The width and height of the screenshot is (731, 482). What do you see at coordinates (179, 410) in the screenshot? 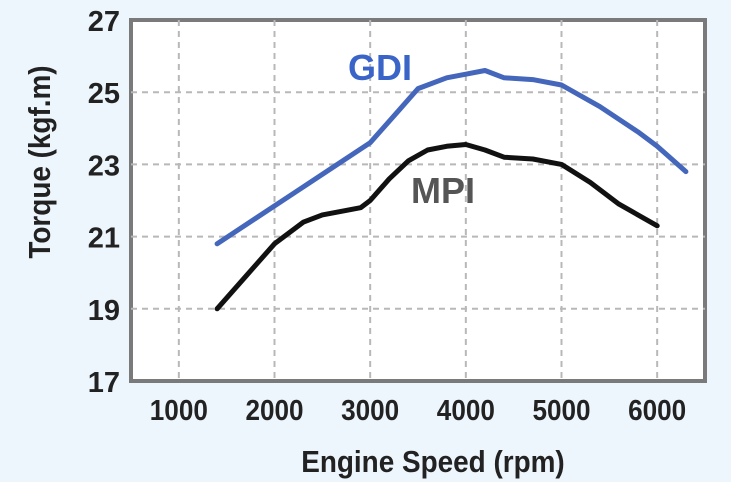
I see `x-tick-label: 1000` at bounding box center [179, 410].